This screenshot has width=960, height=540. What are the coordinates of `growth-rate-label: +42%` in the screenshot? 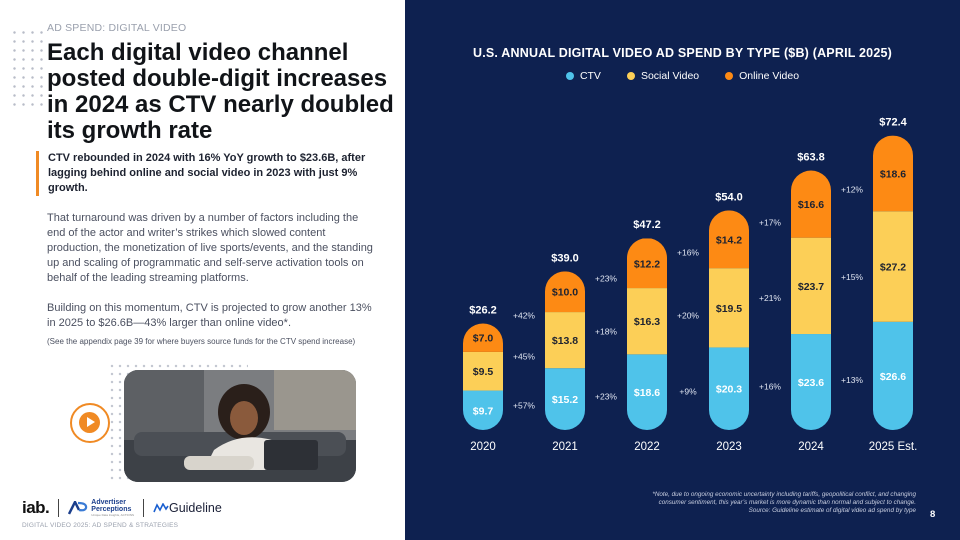 It's located at (524, 316).